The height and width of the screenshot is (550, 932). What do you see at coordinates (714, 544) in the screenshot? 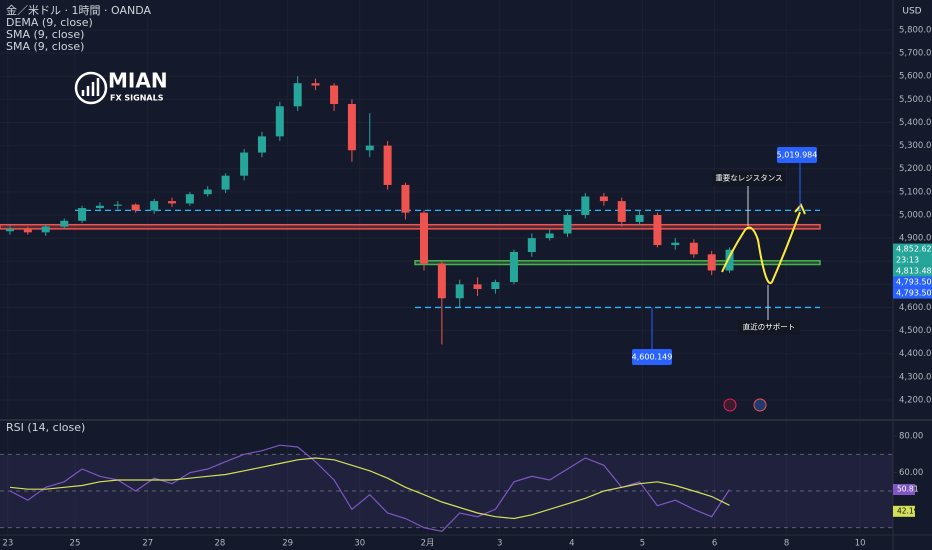
I see `x-tick-label: 6` at bounding box center [714, 544].